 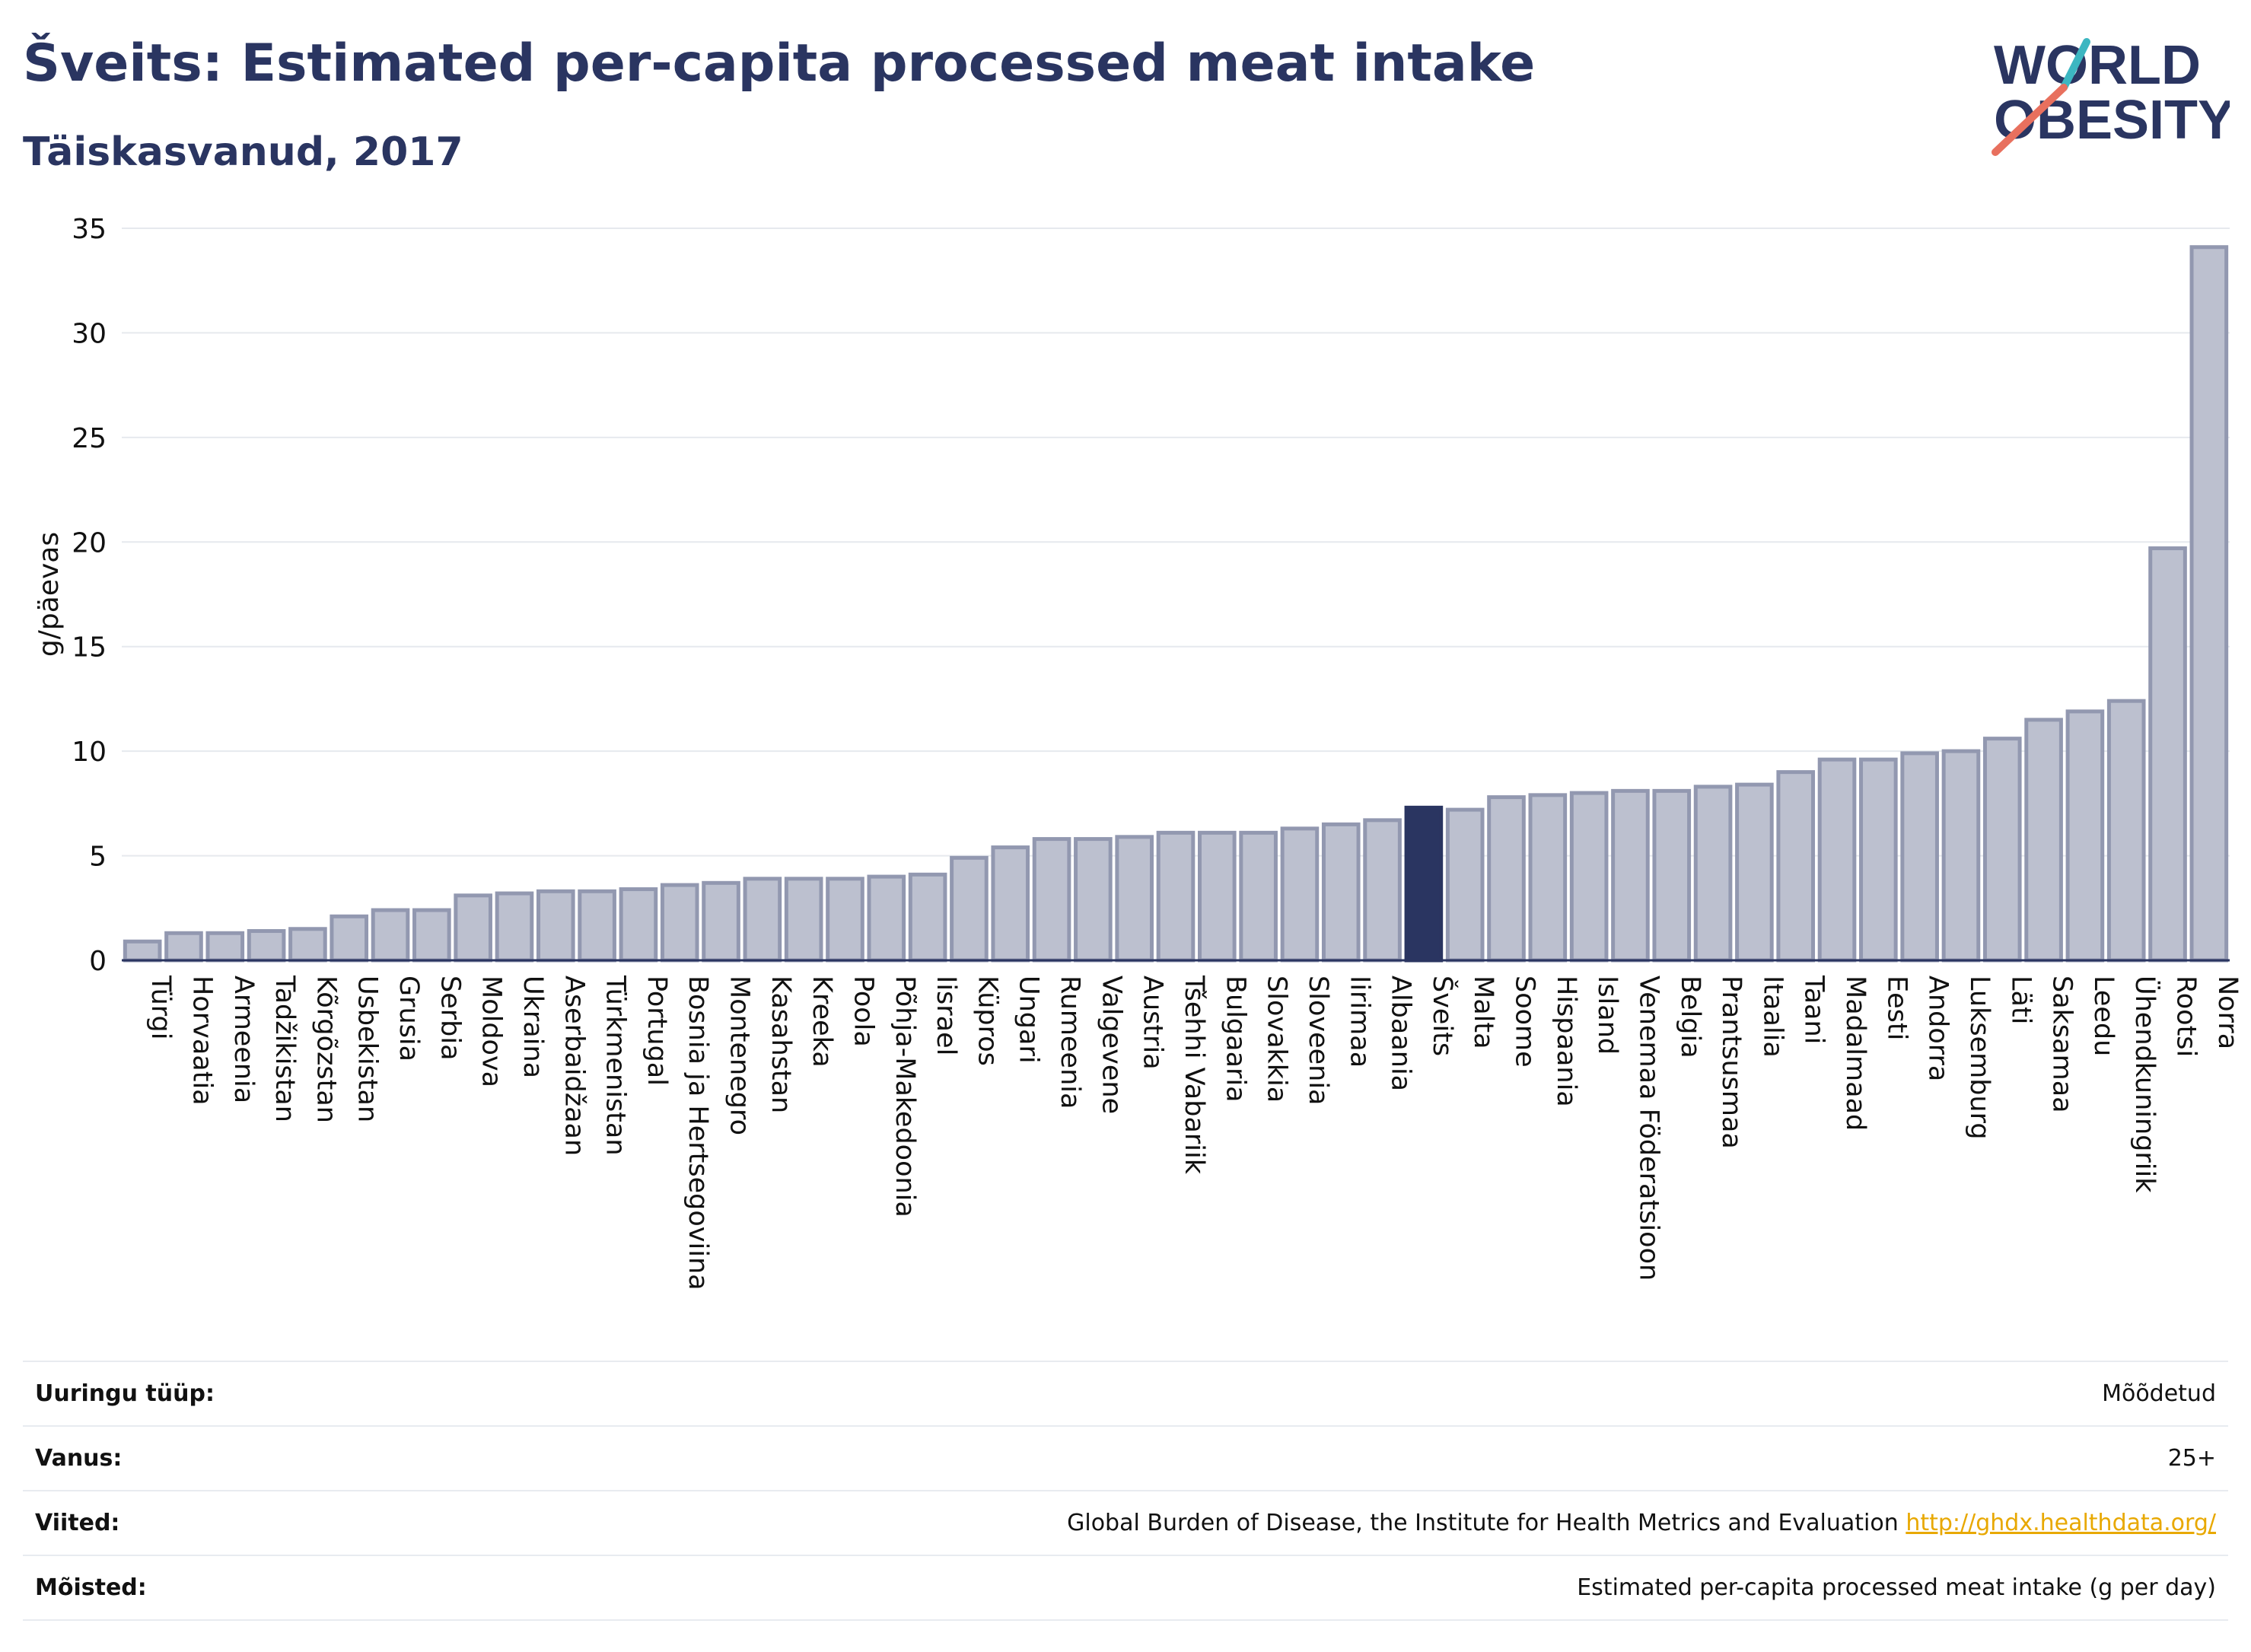 I want to click on logo-line1: WORLD, so click(x=2097, y=65).